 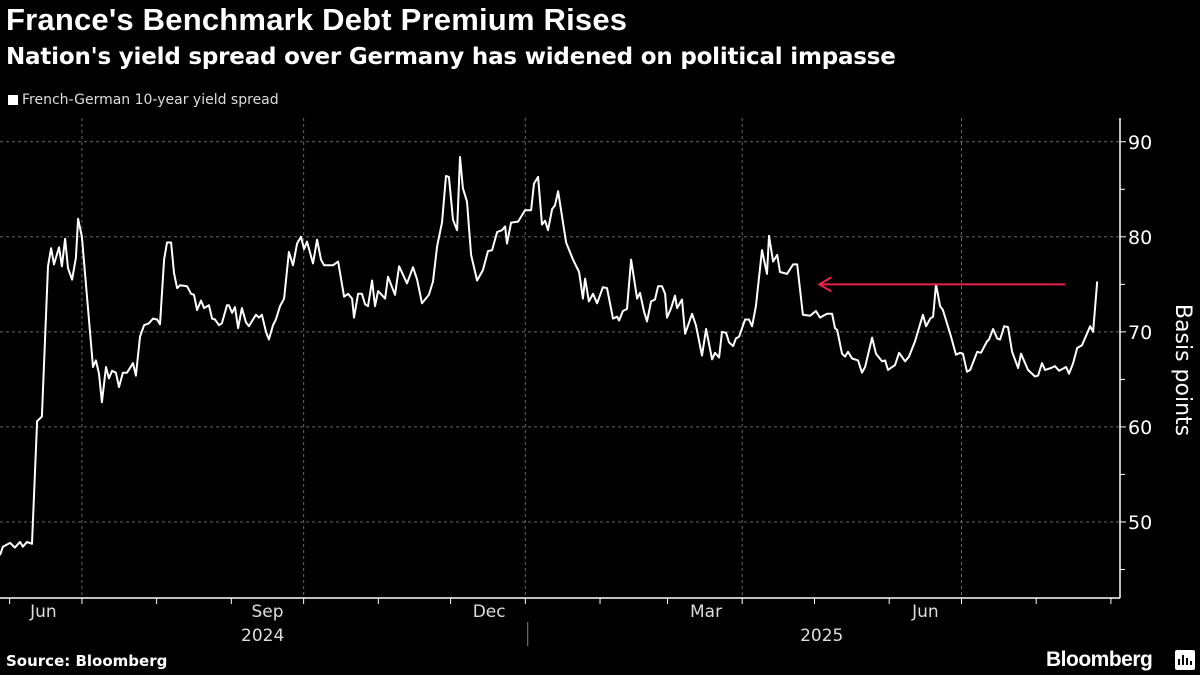 I want to click on annotation-arrow-head-icon, so click(x=824, y=284).